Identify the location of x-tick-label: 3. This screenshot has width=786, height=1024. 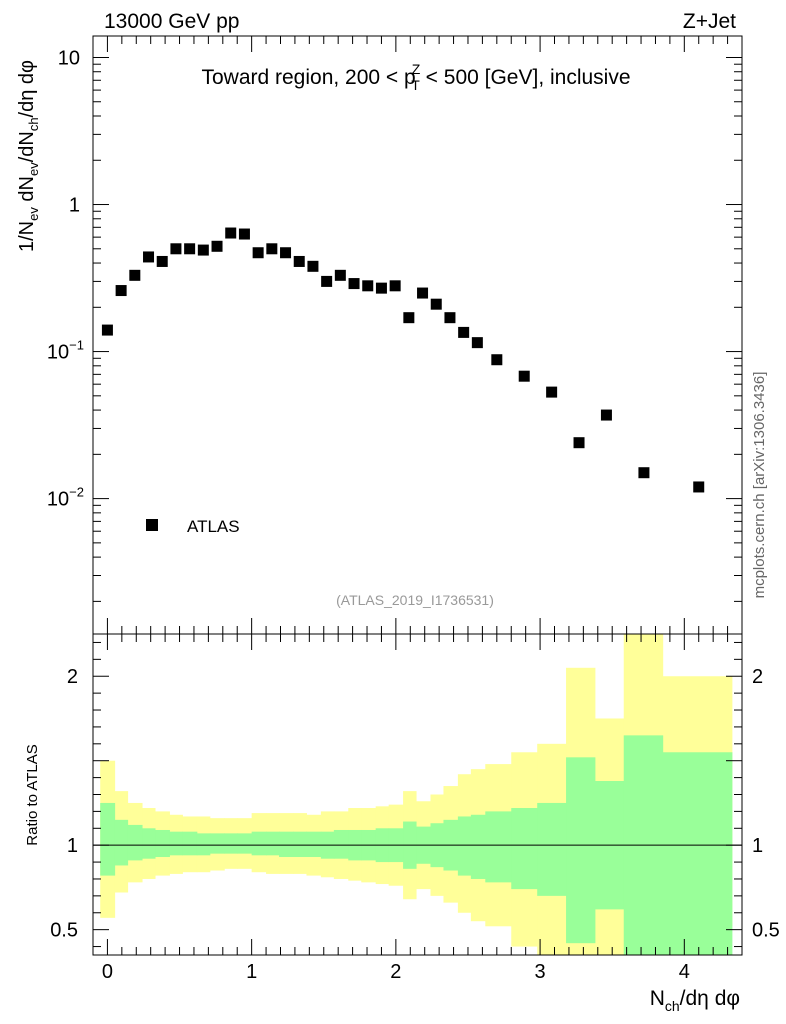
(540, 972).